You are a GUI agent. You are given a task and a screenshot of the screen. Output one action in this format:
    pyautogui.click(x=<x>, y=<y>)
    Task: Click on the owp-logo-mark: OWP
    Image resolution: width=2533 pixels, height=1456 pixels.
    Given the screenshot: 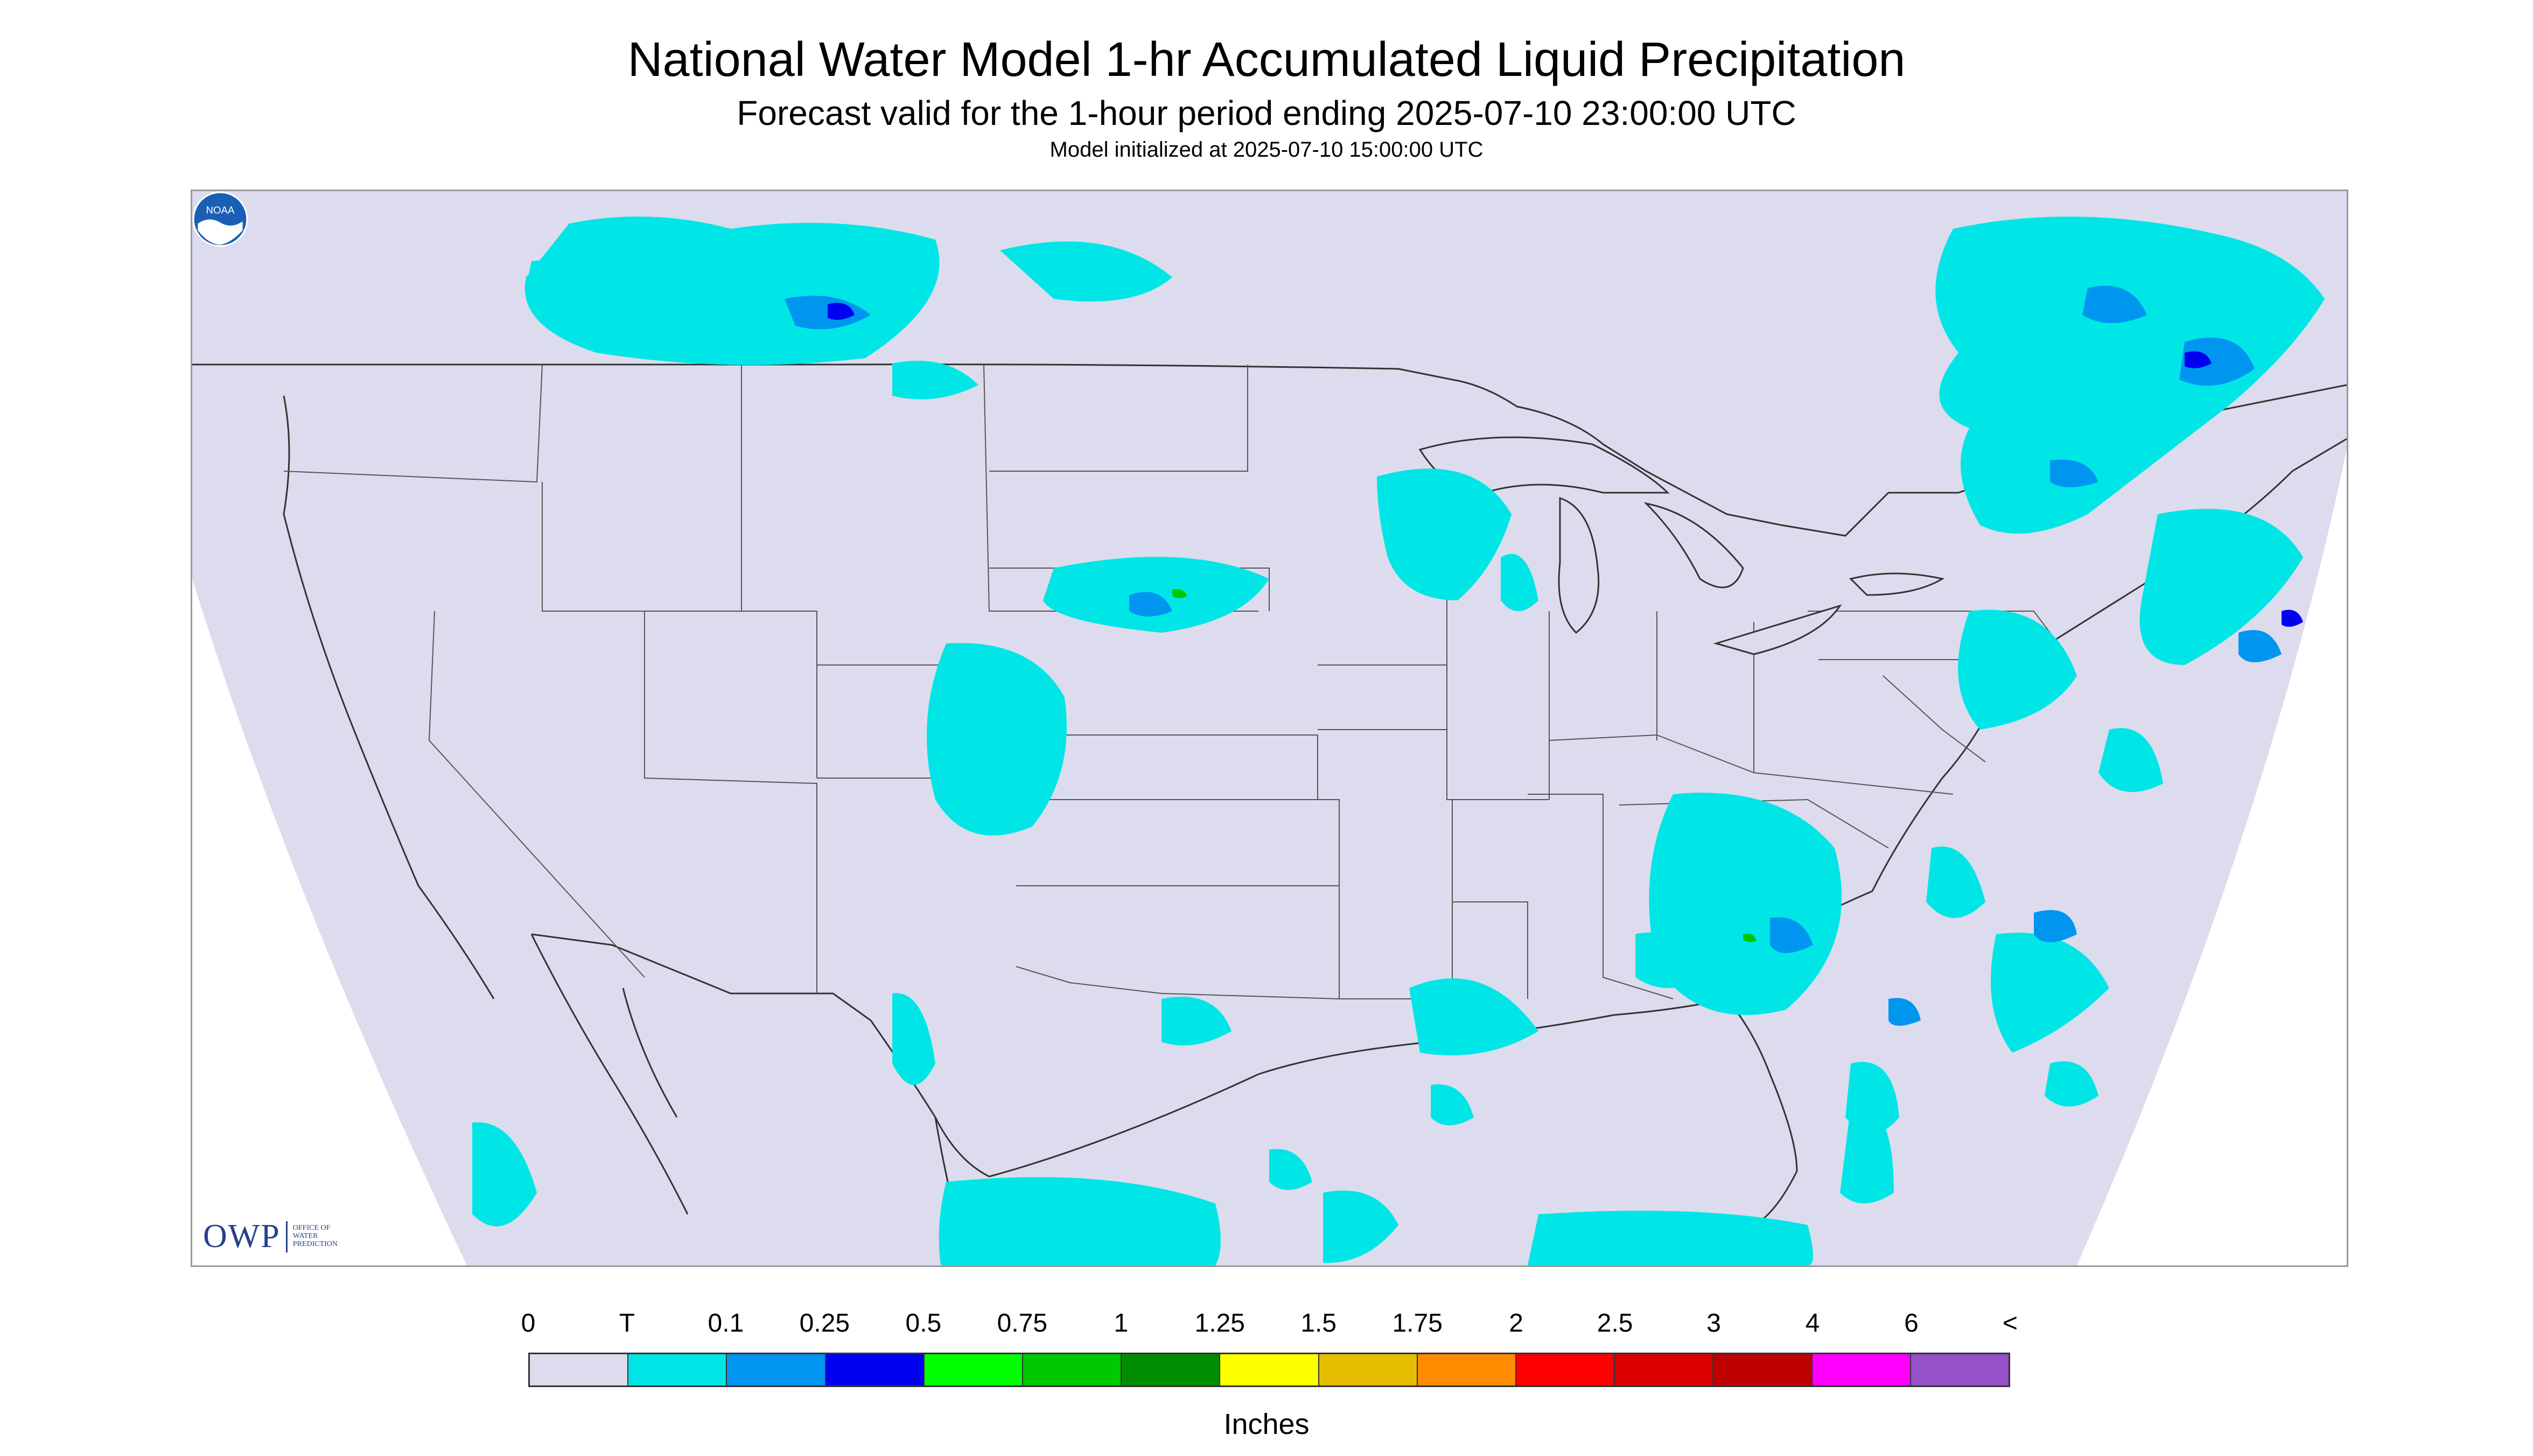 What is the action you would take?
    pyautogui.click(x=242, y=1236)
    